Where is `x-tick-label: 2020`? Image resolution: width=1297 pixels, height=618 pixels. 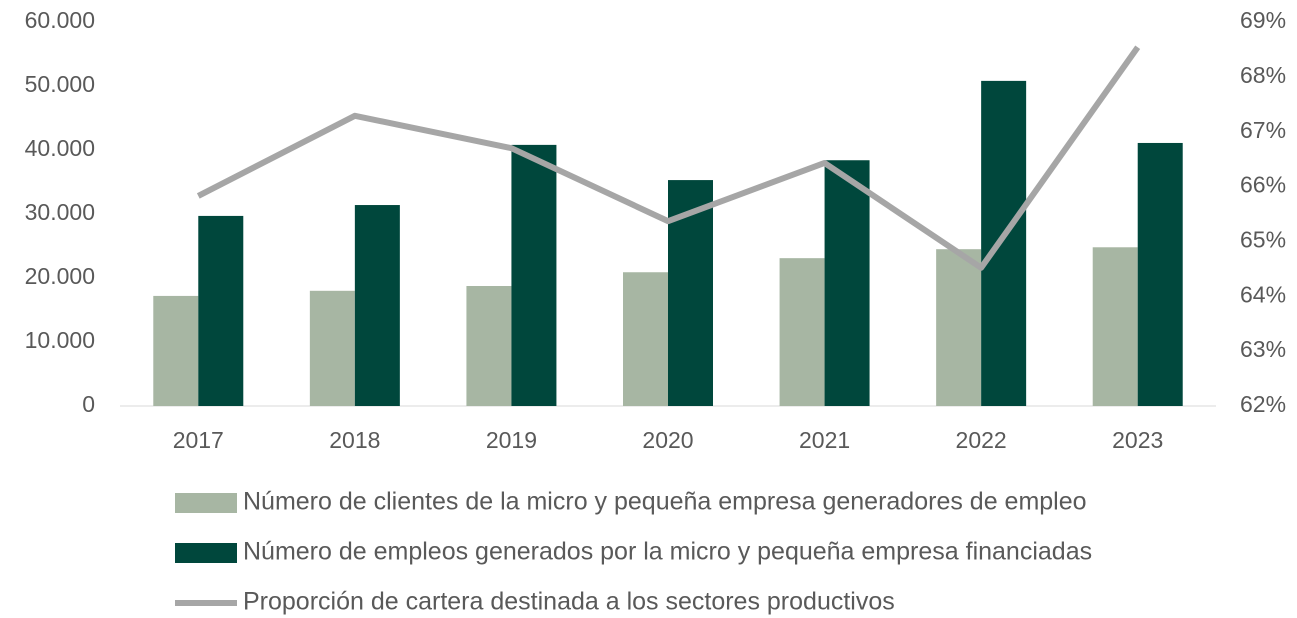 x-tick-label: 2020 is located at coordinates (667, 440).